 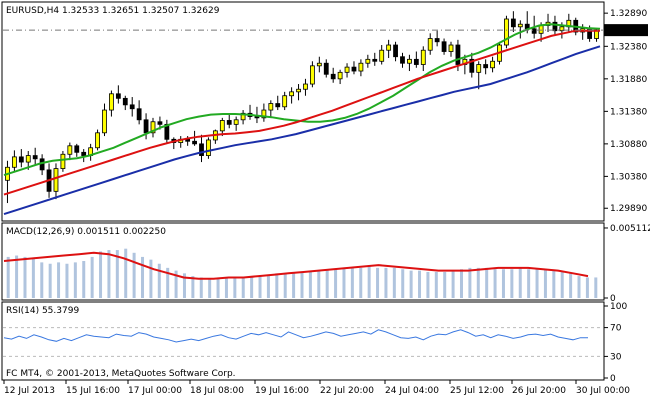 What do you see at coordinates (628, 177) in the screenshot?
I see `price-axis-label: 1.30380` at bounding box center [628, 177].